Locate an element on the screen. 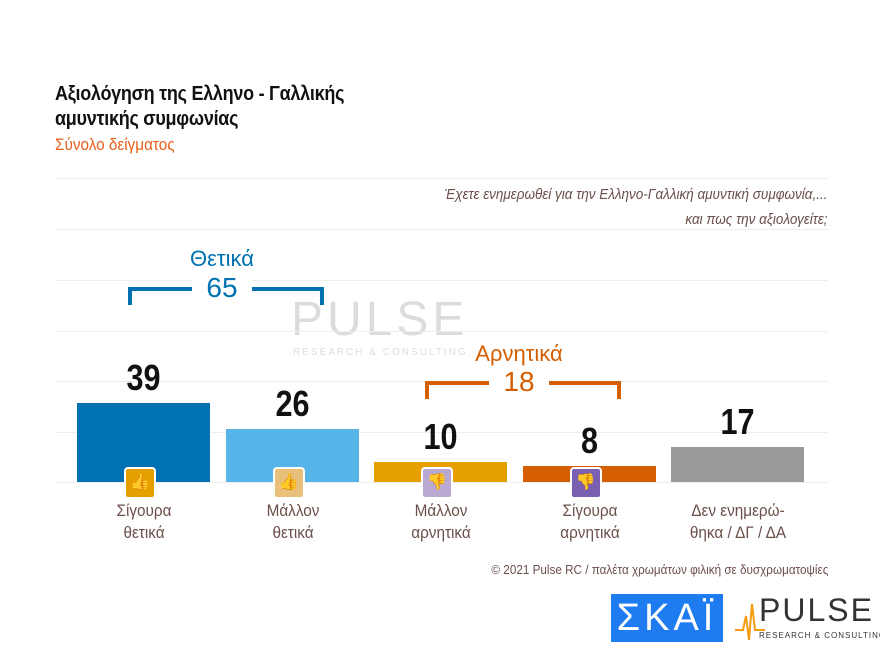 The width and height of the screenshot is (880, 660). title-line-1: Αξιολόγηση της Ελληνο - Γαλλικής is located at coordinates (200, 94).